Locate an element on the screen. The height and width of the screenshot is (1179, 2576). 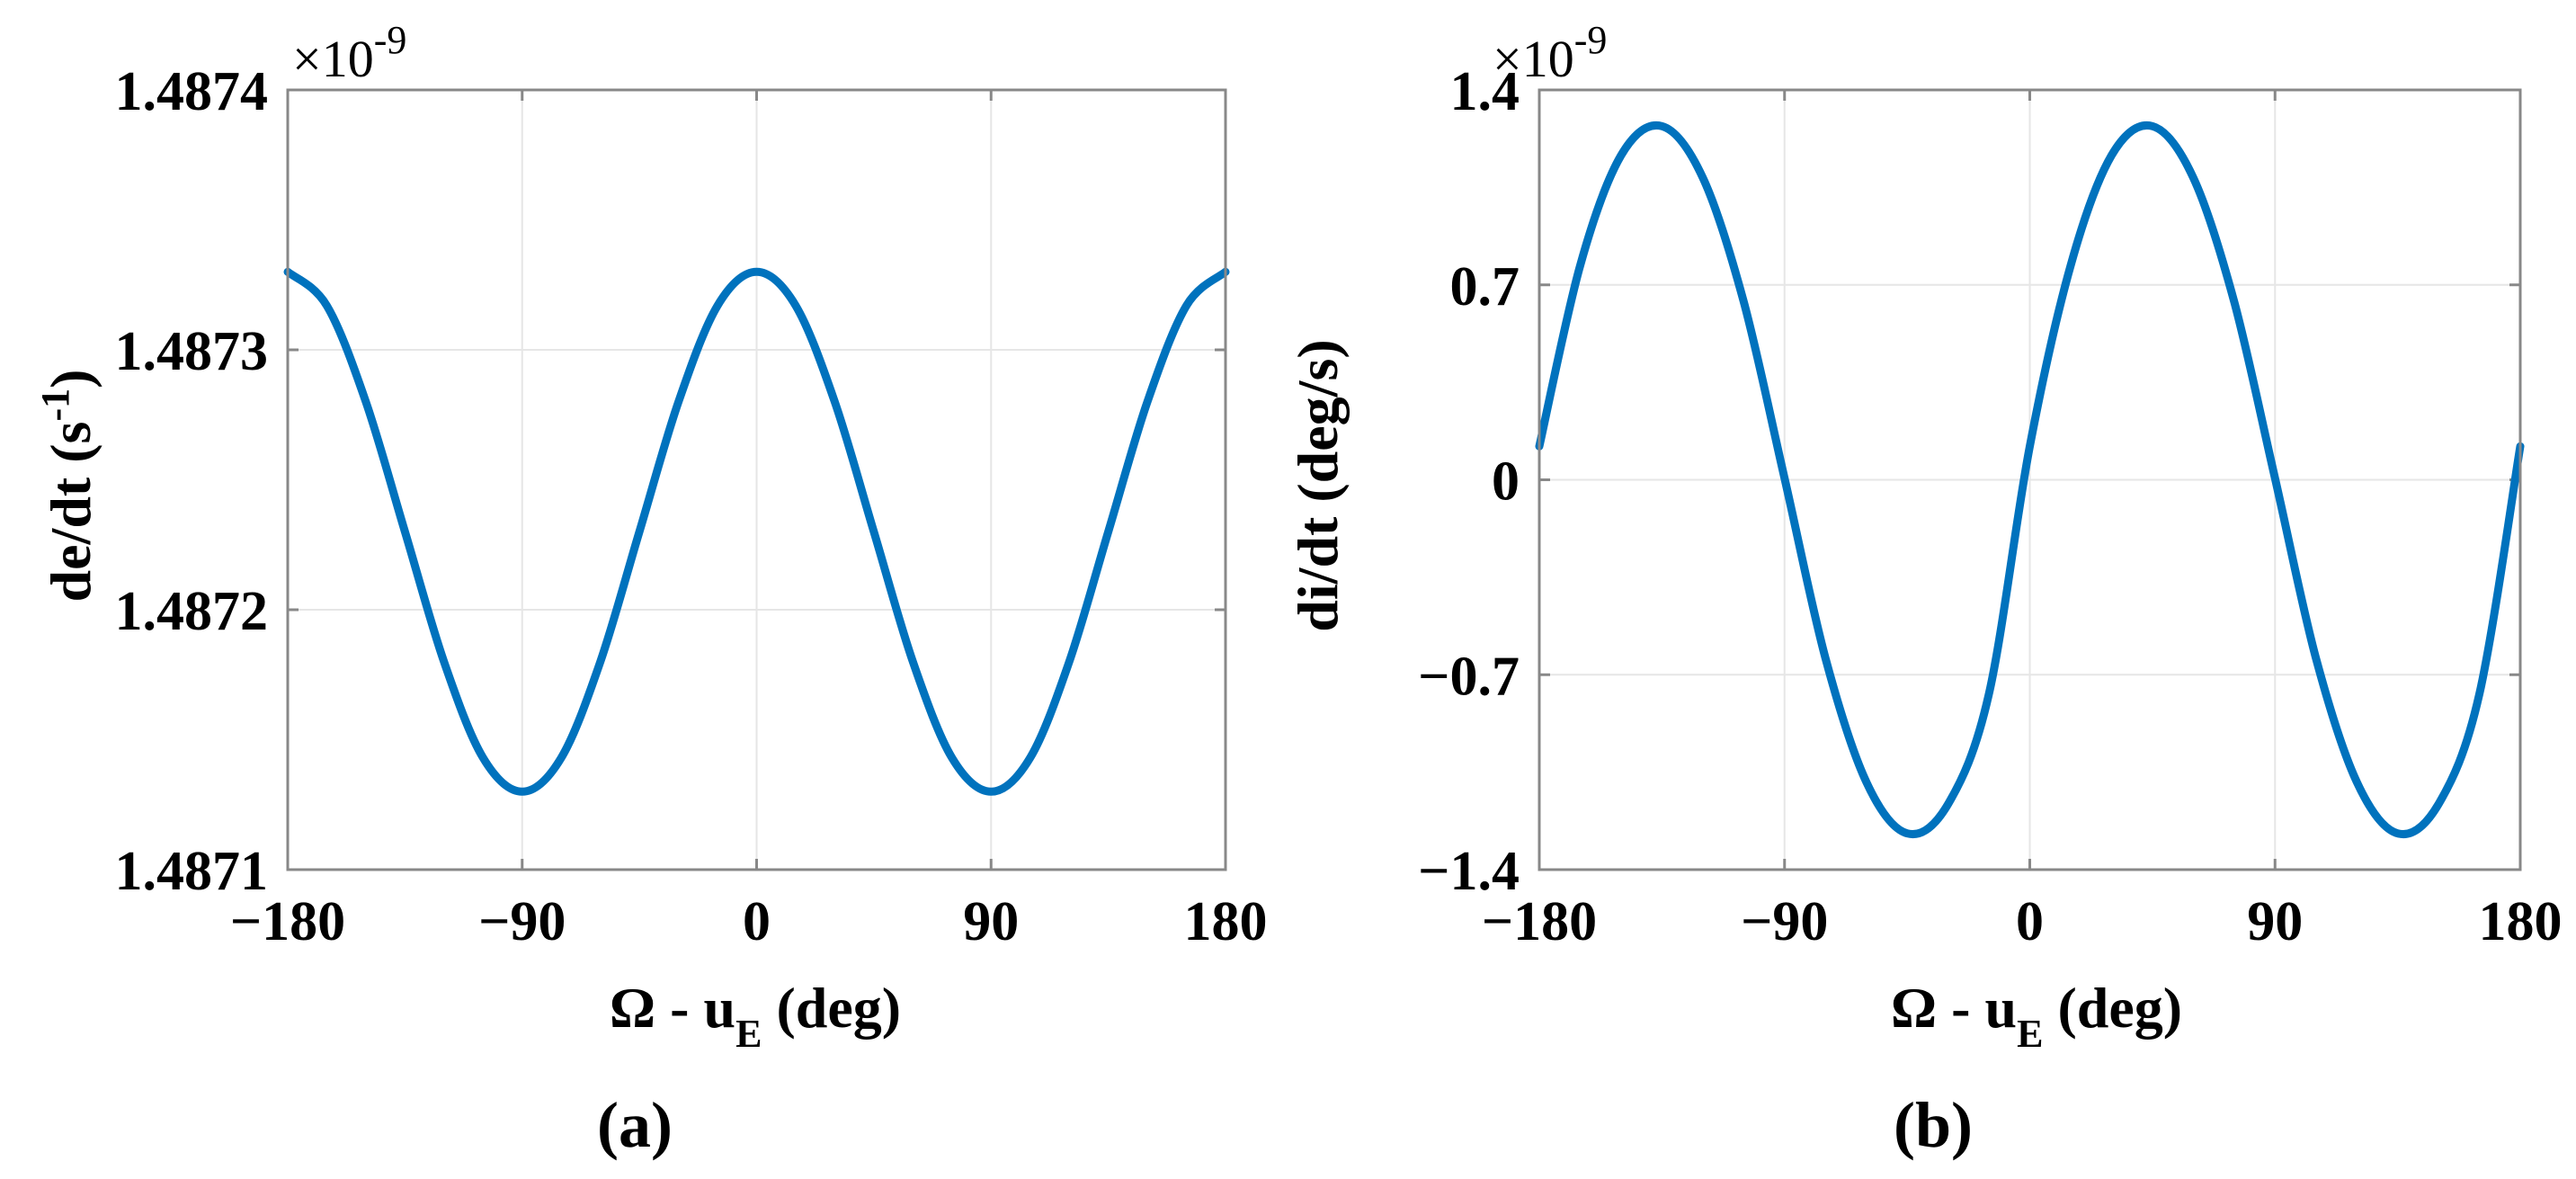
y-tick-label: −1.4 is located at coordinates (1469, 871).